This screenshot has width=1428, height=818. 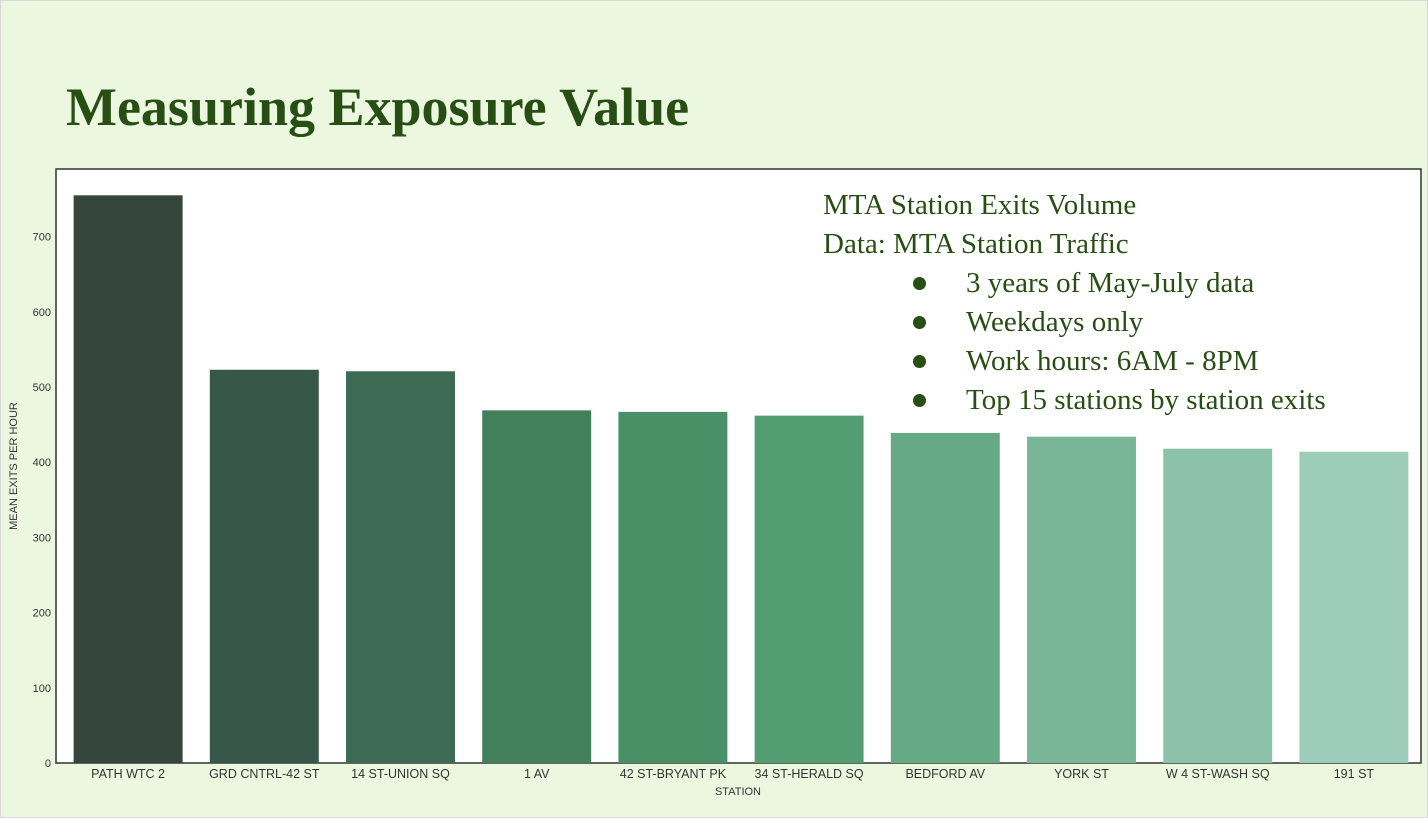 I want to click on y-tick-label: 400, so click(x=42, y=463).